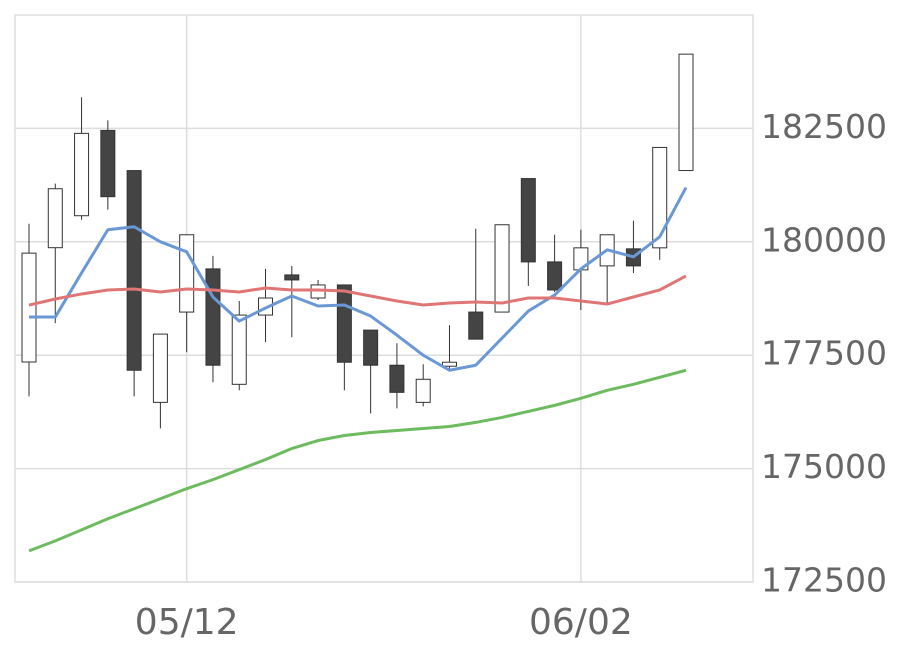 The width and height of the screenshot is (920, 669). What do you see at coordinates (187, 622) in the screenshot?
I see `x-tick-label: 05/12` at bounding box center [187, 622].